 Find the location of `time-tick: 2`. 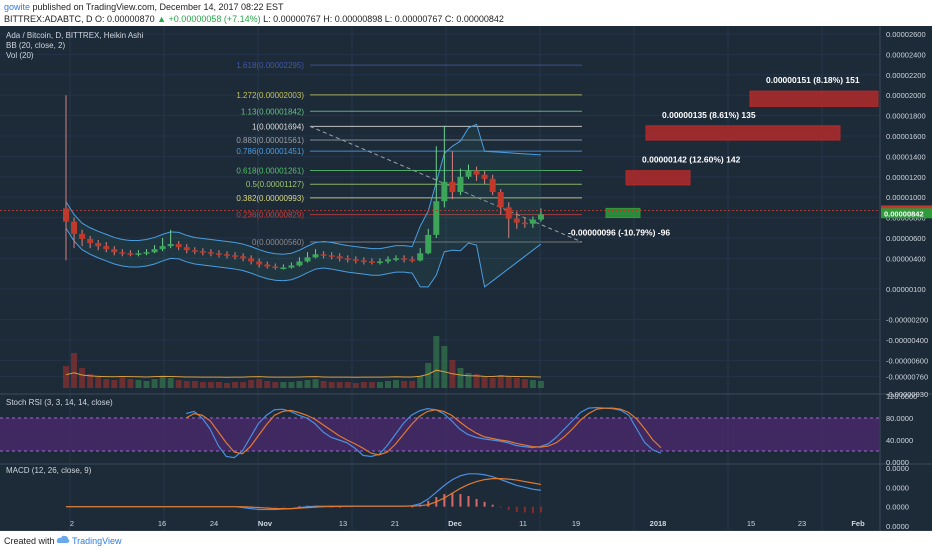

time-tick: 2 is located at coordinates (72, 523).